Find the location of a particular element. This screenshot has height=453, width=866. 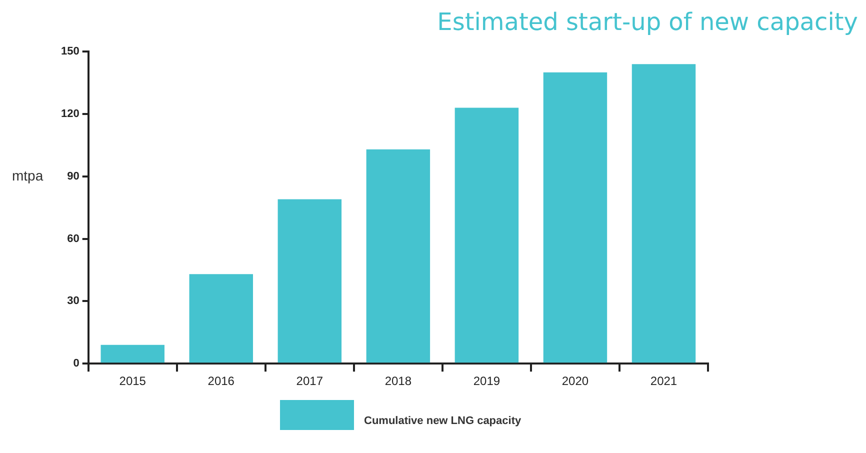

y-tick-label: 0 is located at coordinates (76, 364).